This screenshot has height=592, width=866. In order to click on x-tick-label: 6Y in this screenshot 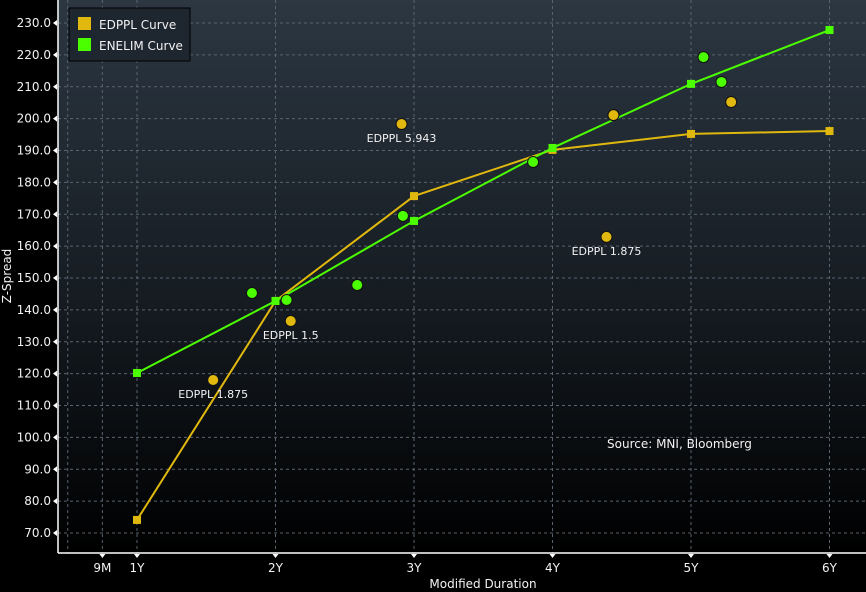, I will do `click(830, 568)`.